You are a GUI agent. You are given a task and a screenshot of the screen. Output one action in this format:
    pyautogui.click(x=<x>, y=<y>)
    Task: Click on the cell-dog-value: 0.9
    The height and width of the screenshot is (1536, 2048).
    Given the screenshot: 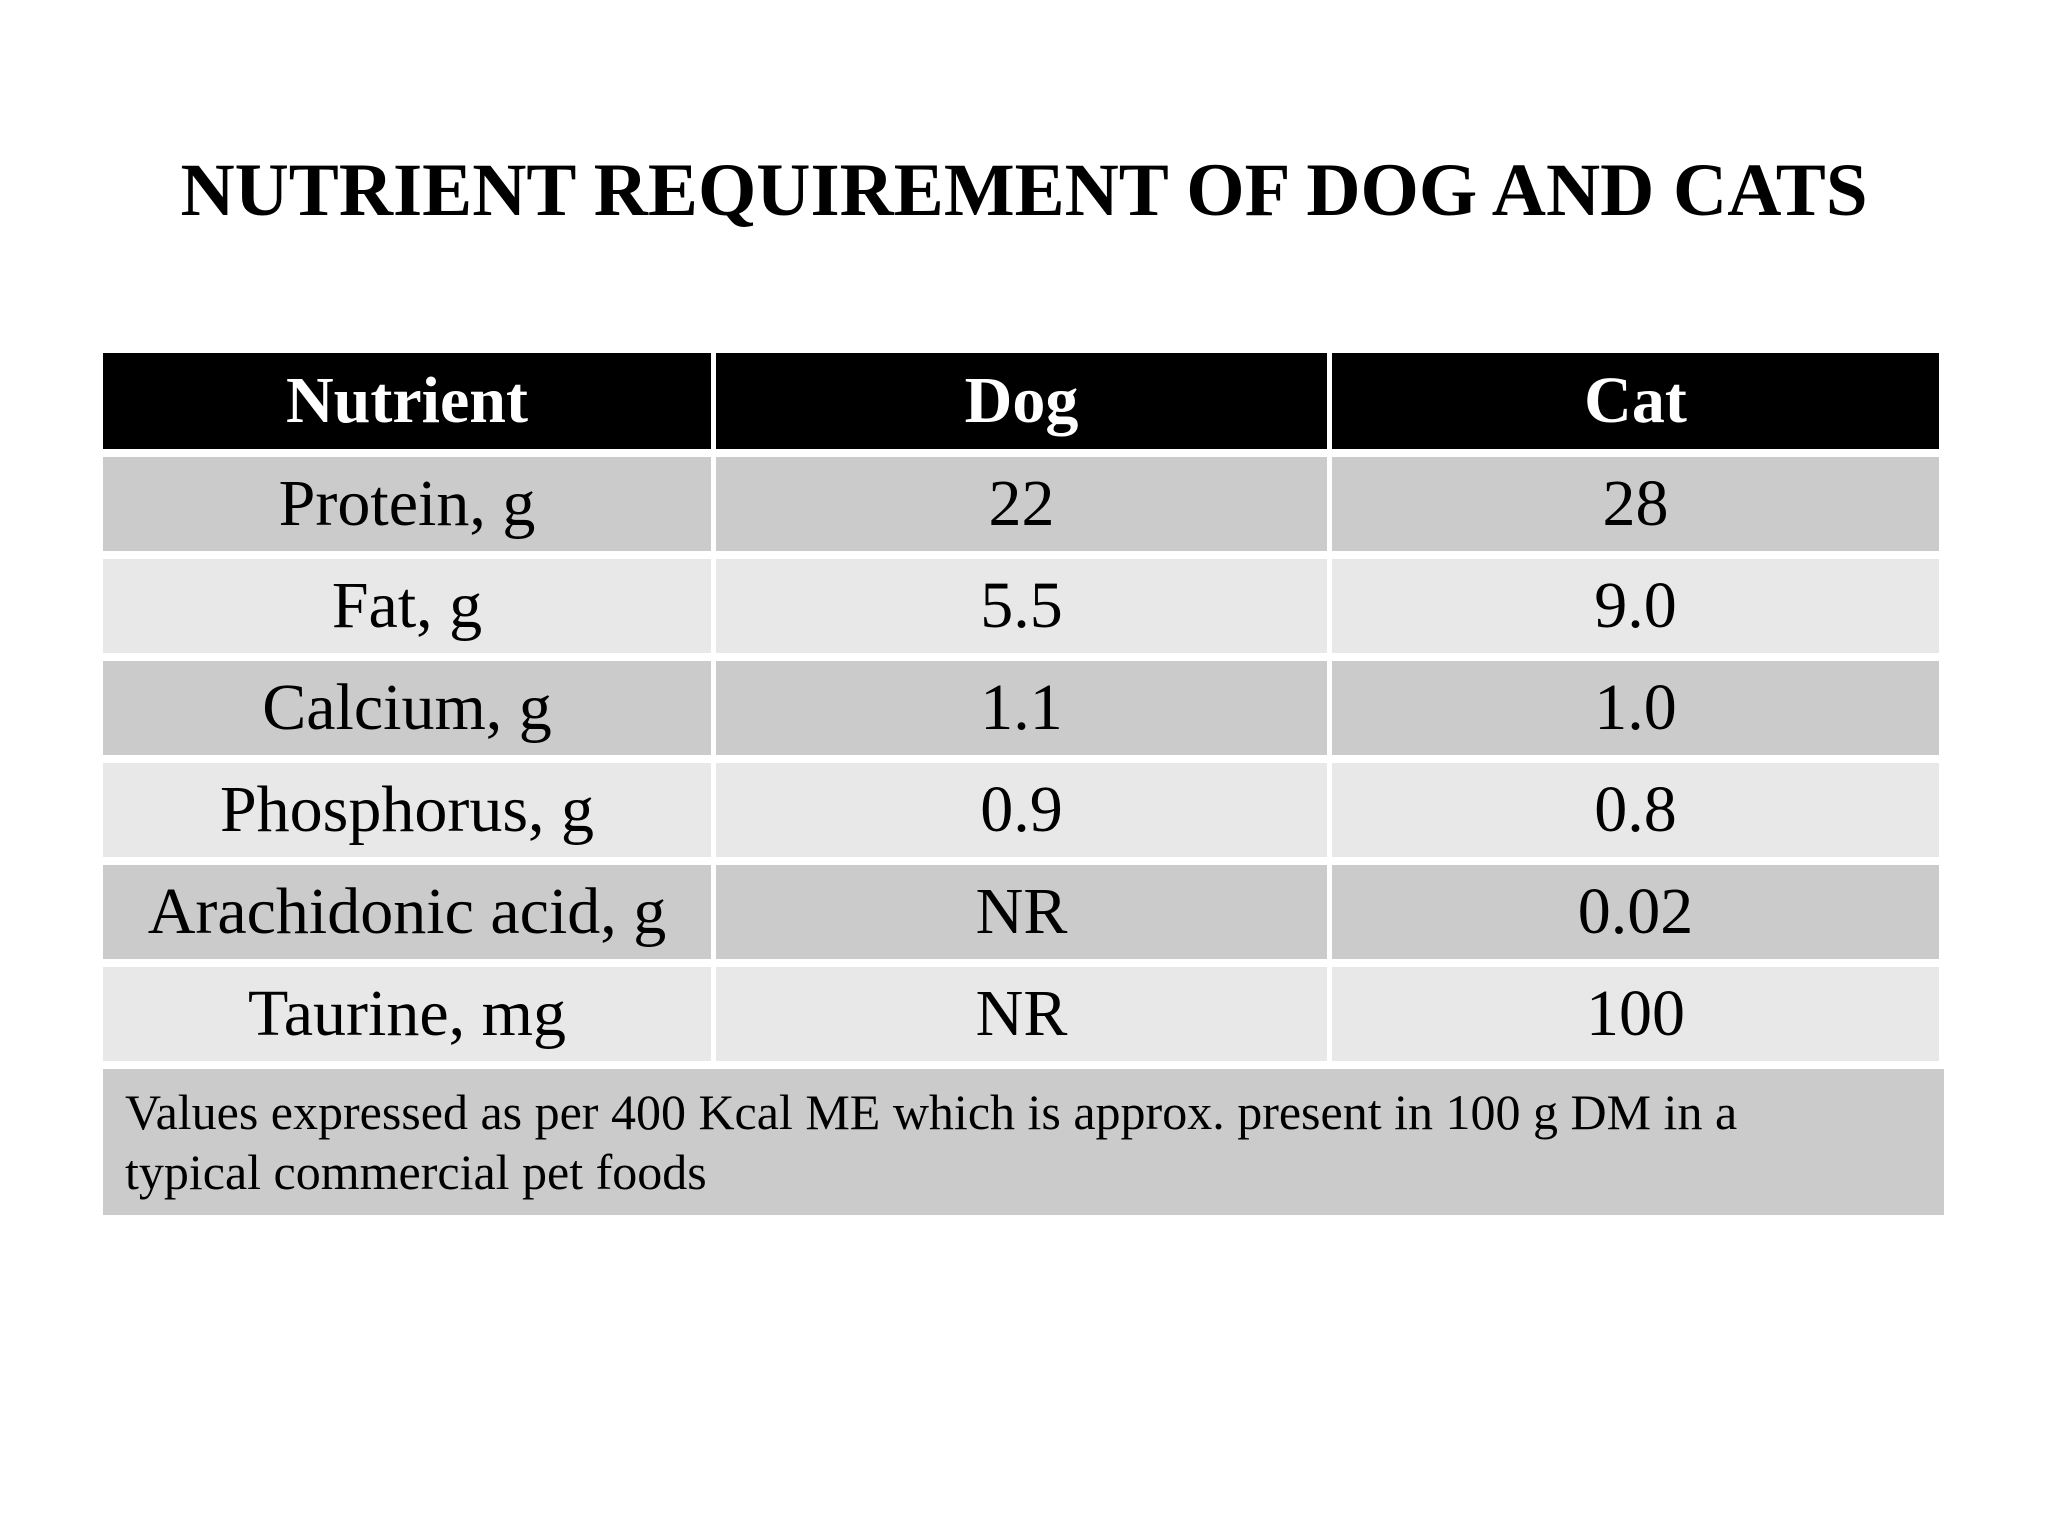 What is the action you would take?
    pyautogui.click(x=1021, y=810)
    